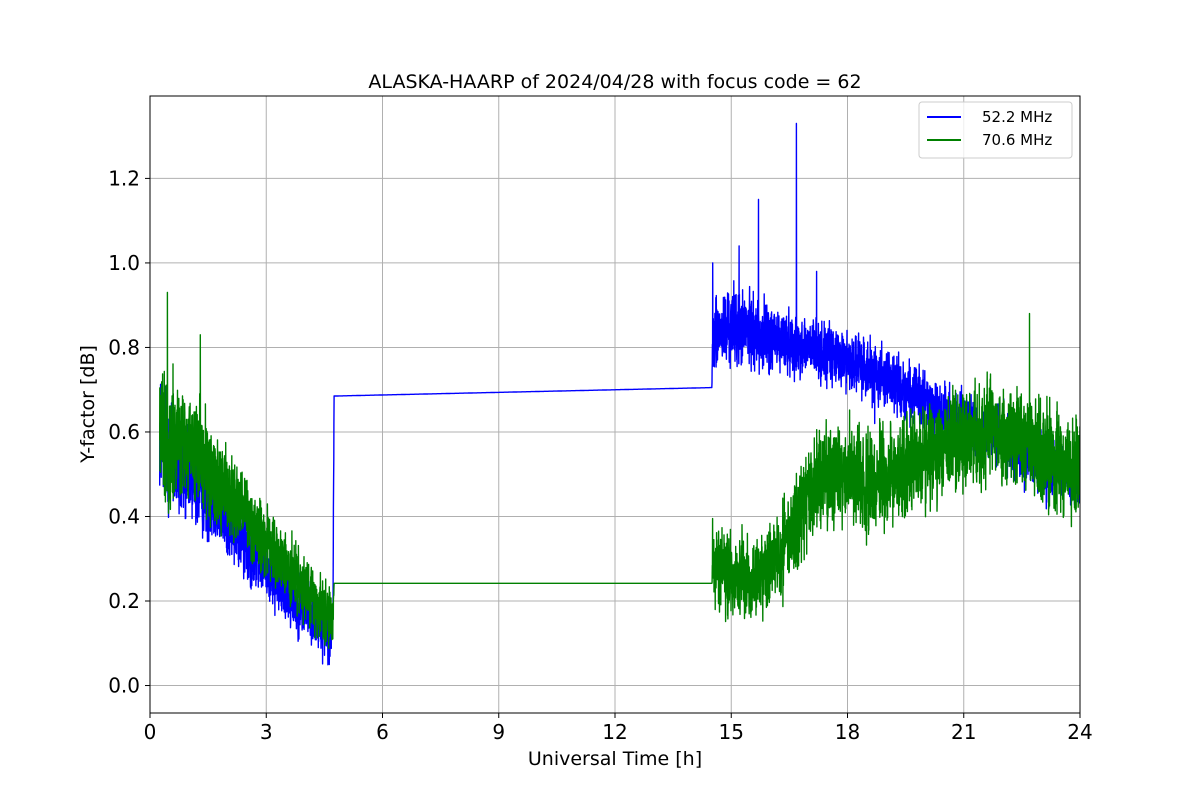 The height and width of the screenshot is (800, 1200). What do you see at coordinates (847, 732) in the screenshot?
I see `x-tick-label: 18` at bounding box center [847, 732].